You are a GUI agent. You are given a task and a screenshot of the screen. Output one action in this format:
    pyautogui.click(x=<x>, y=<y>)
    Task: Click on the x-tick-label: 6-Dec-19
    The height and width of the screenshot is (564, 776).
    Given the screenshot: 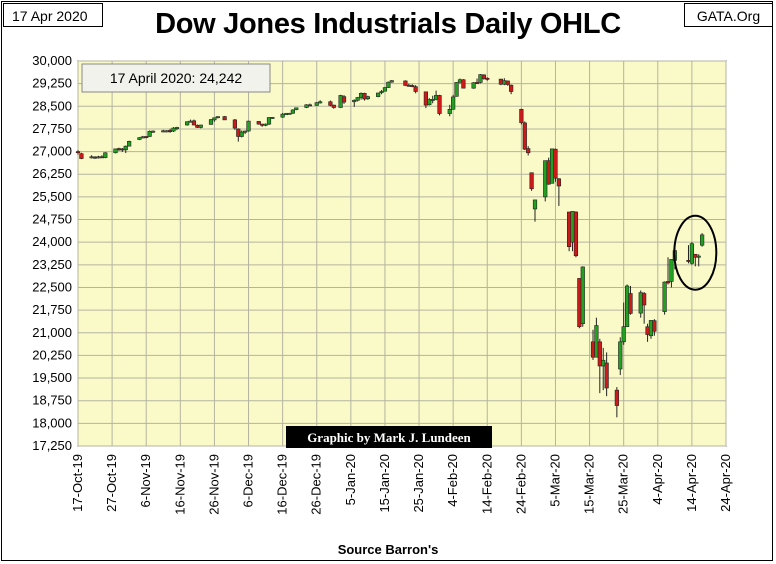 What is the action you would take?
    pyautogui.click(x=248, y=480)
    